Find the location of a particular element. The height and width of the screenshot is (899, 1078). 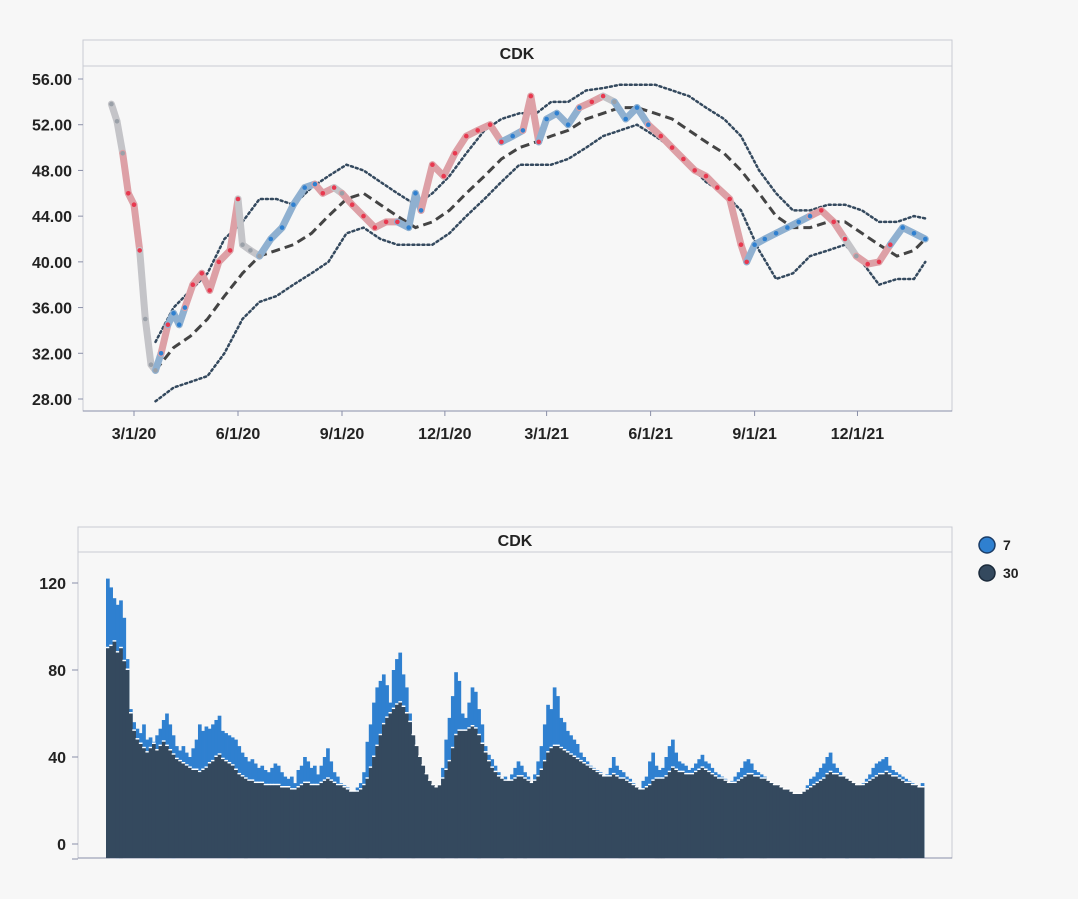

price-y-tick-label: 28.00 is located at coordinates (52, 400).